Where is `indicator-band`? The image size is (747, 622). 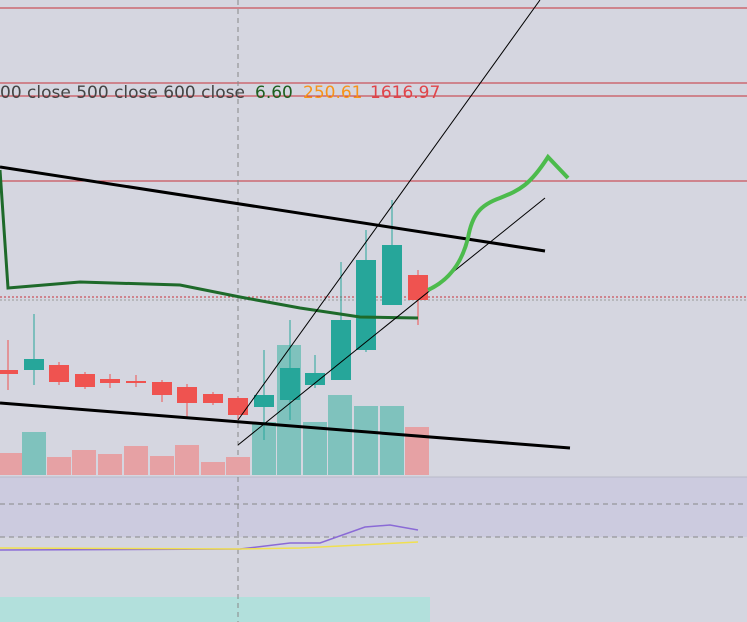 indicator-band is located at coordinates (373, 507).